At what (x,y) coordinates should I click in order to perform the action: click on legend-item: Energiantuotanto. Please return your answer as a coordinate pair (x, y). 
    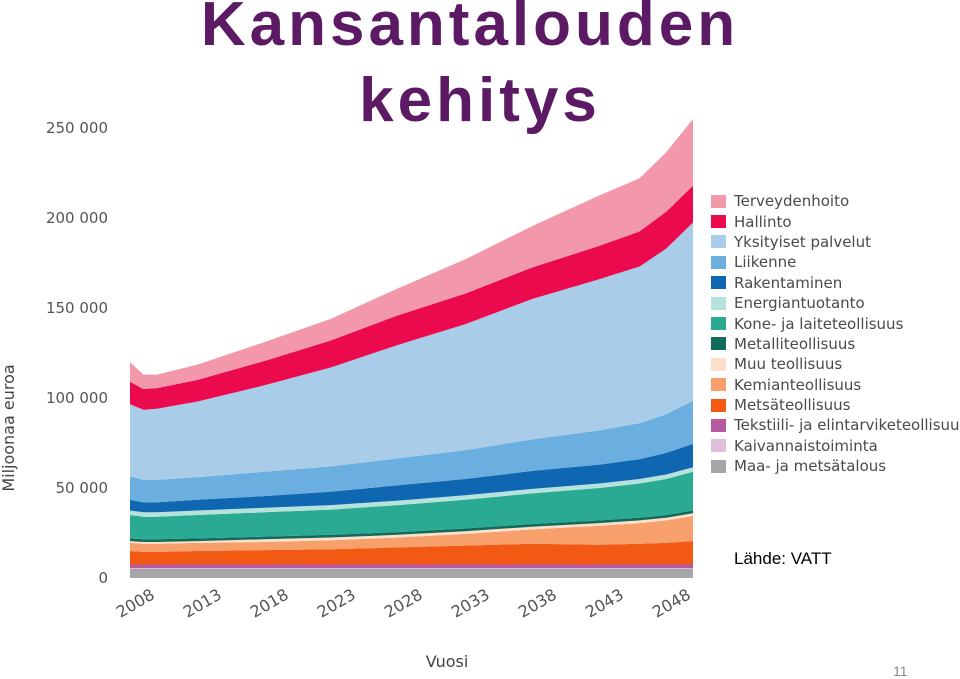
    Looking at the image, I should click on (835, 303).